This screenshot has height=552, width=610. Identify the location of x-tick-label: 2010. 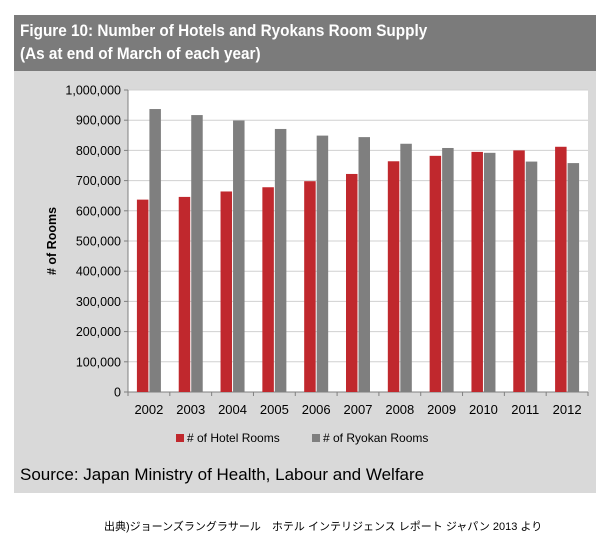
(483, 409).